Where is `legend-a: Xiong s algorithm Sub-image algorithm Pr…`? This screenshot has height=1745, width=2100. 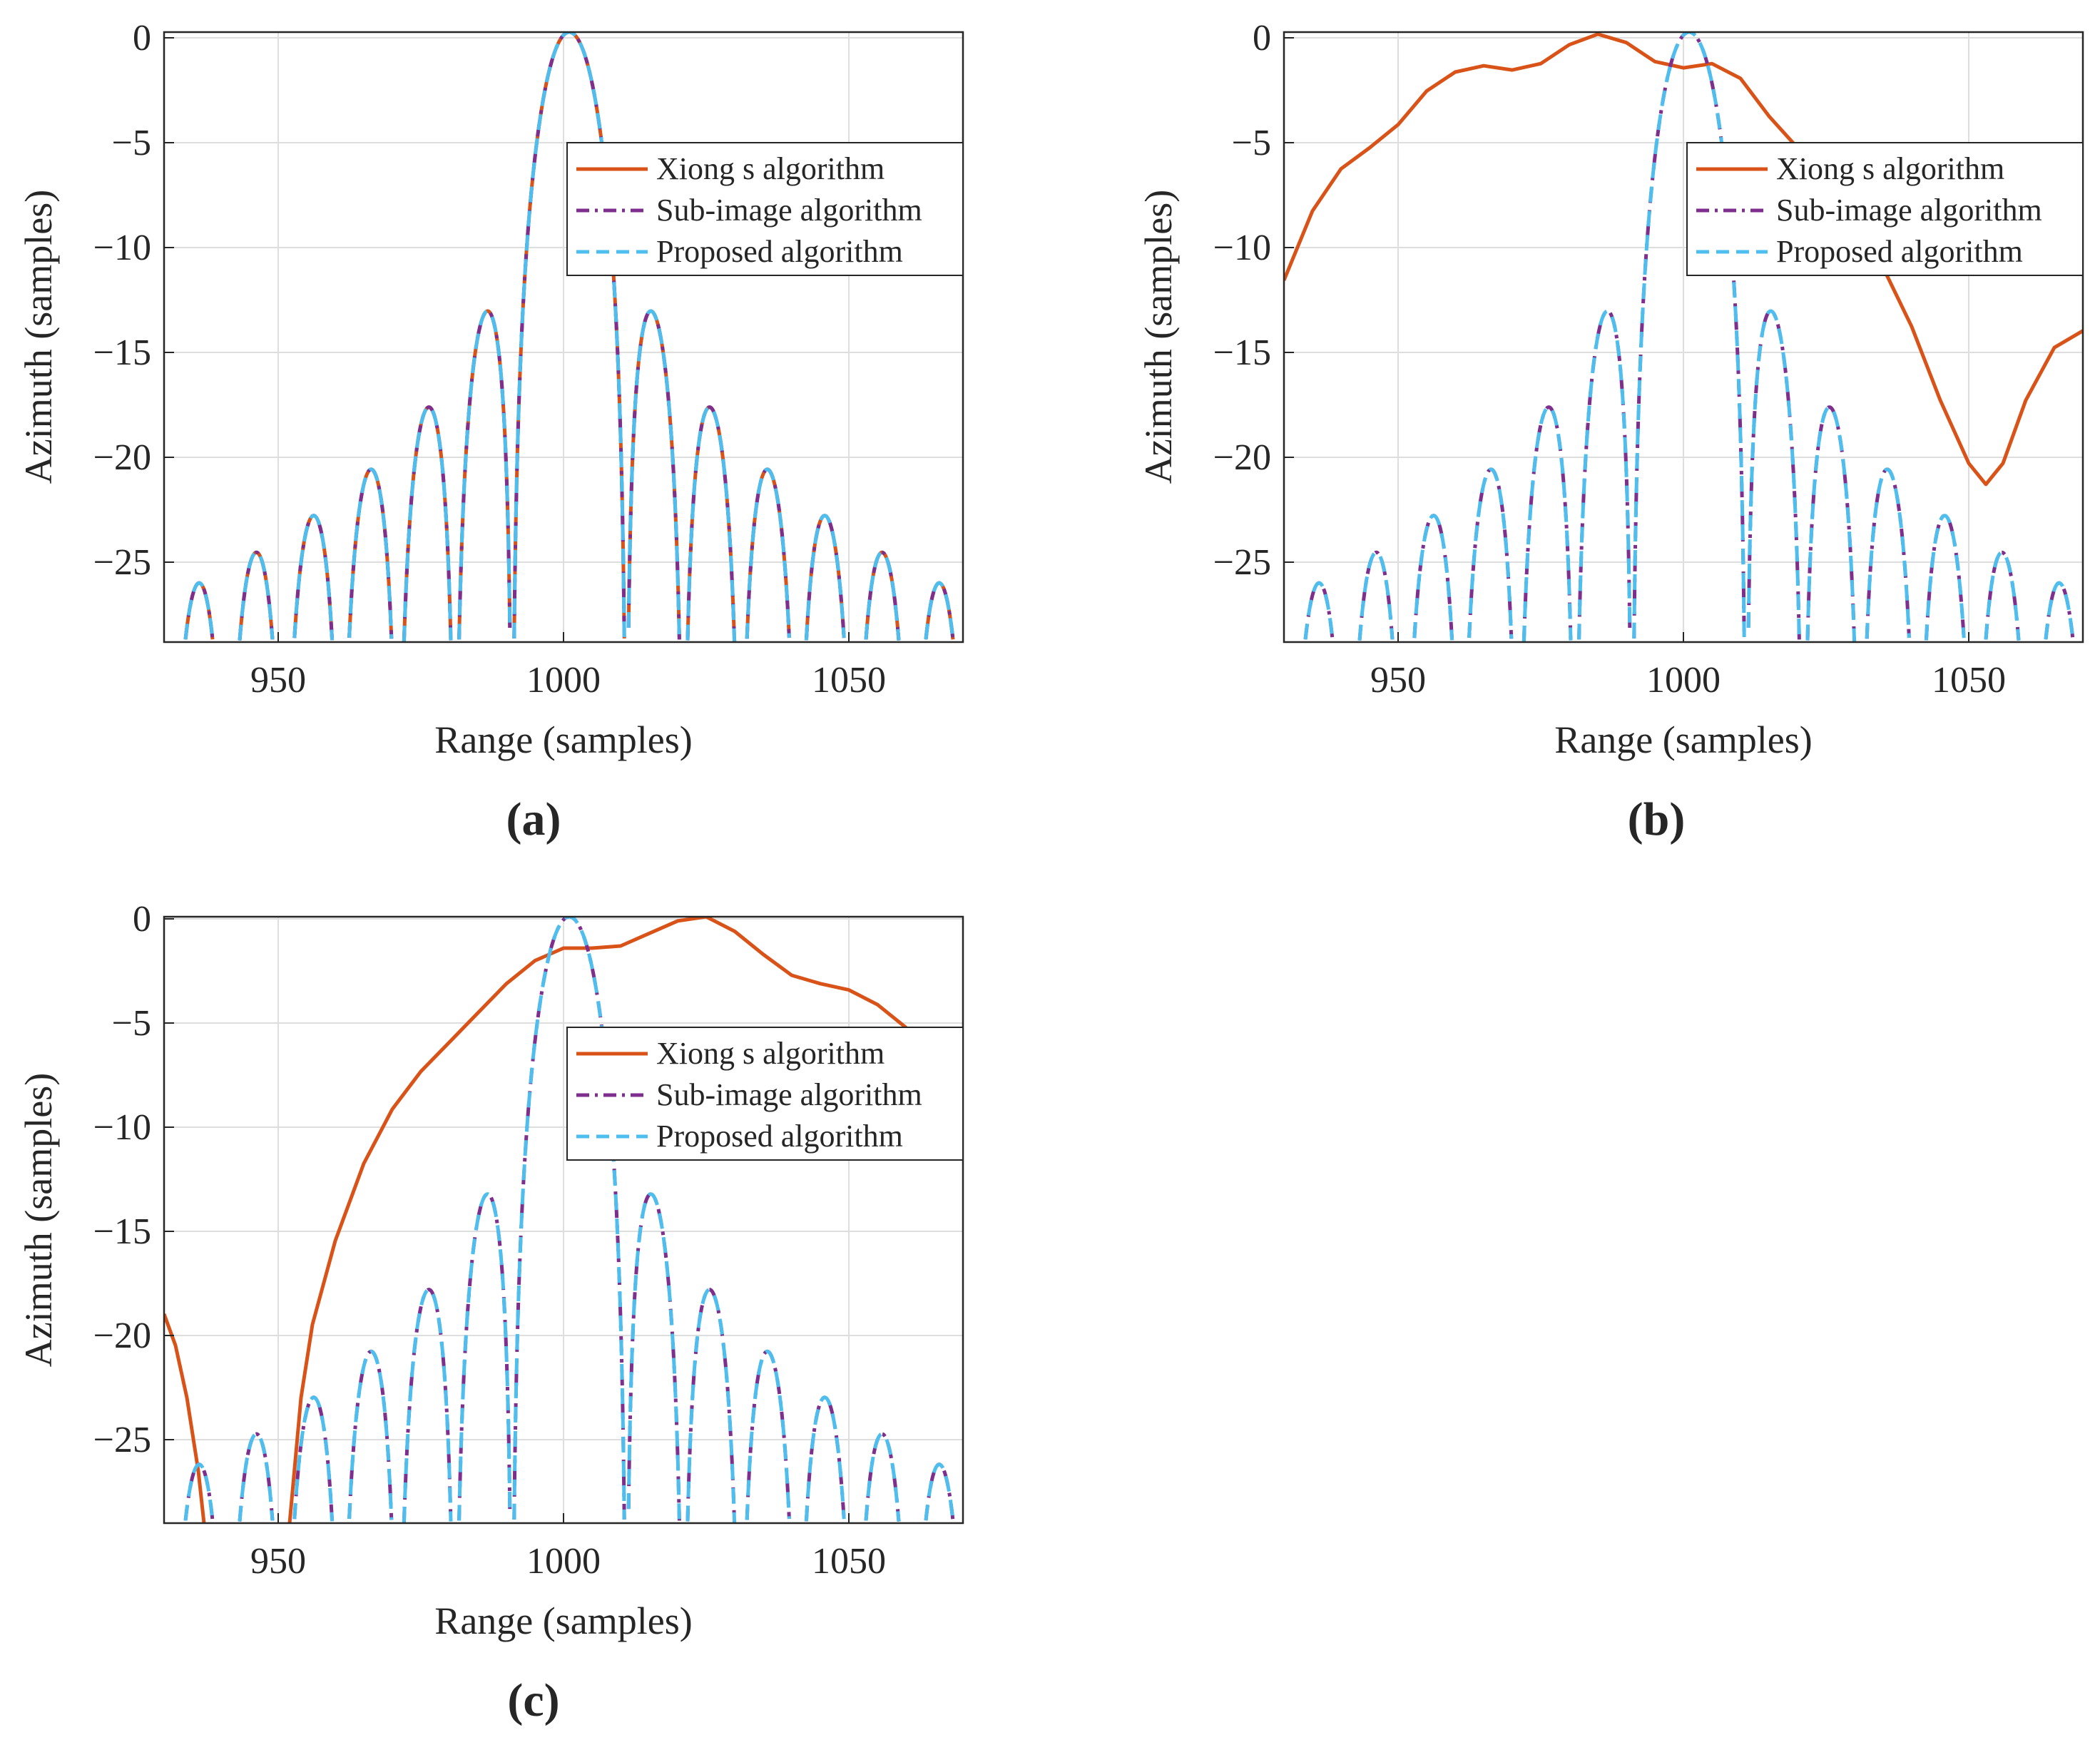 legend-a: Xiong s algorithm Sub-image algorithm Pr… is located at coordinates (765, 209).